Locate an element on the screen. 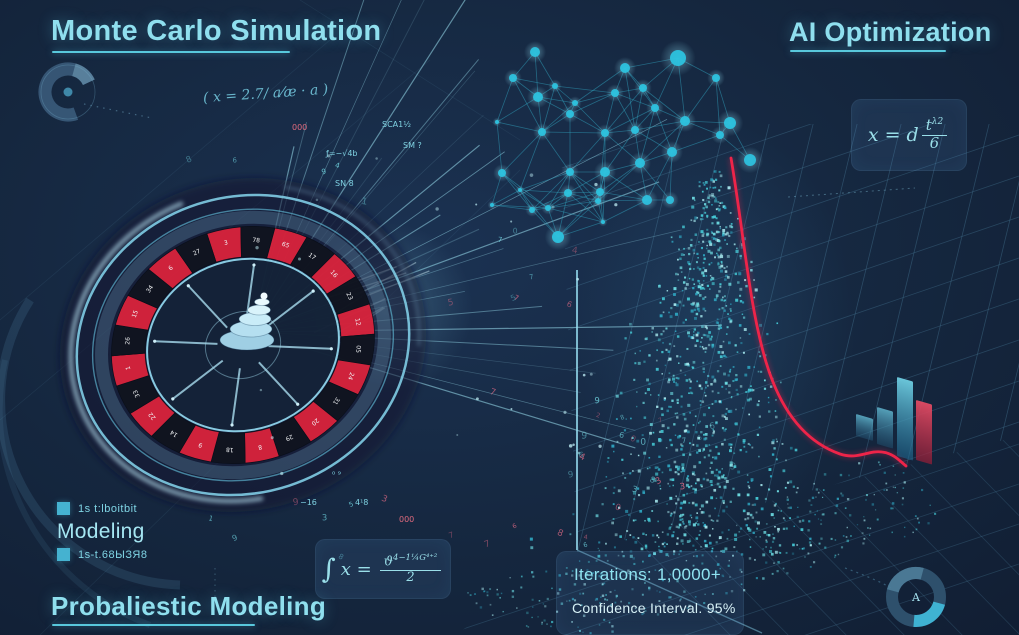 This screenshot has width=1019, height=635. svg-text: 33 is located at coordinates (137, 394).